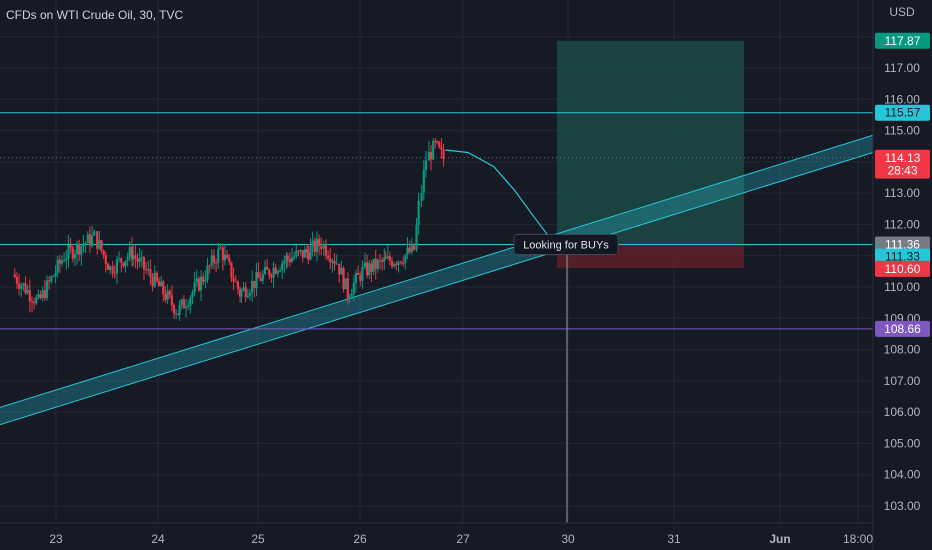 The height and width of the screenshot is (550, 932). Describe the element at coordinates (903, 113) in the screenshot. I see `price-badge-text: 115.57` at that location.